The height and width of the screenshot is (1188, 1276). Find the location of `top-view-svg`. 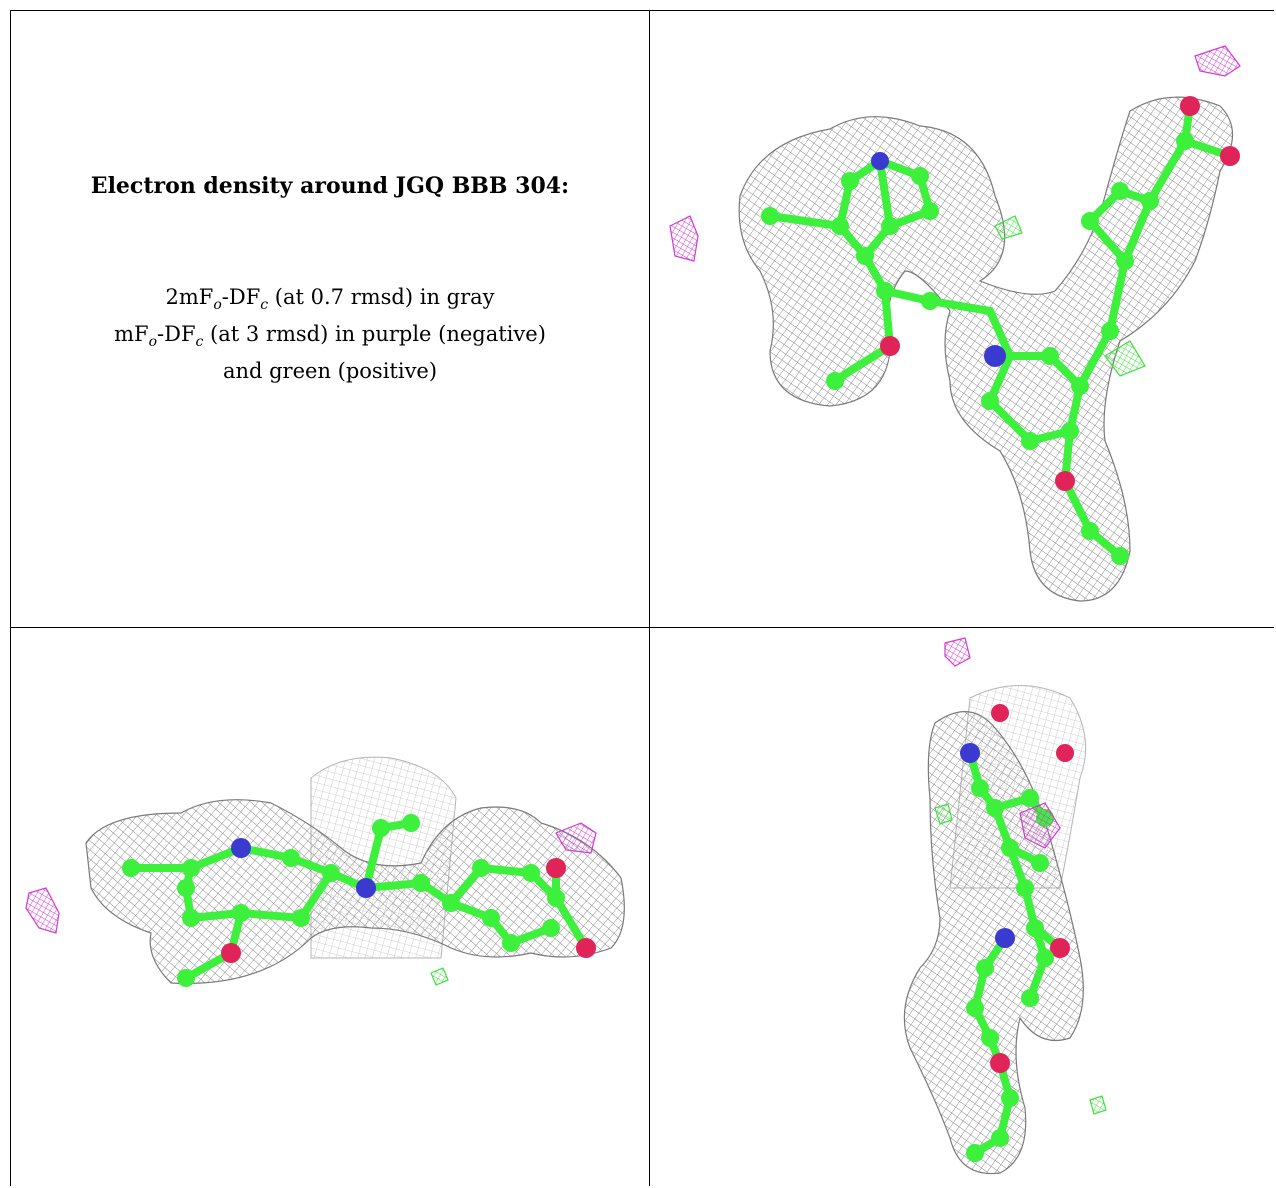

top-view-svg is located at coordinates (1005, 906).